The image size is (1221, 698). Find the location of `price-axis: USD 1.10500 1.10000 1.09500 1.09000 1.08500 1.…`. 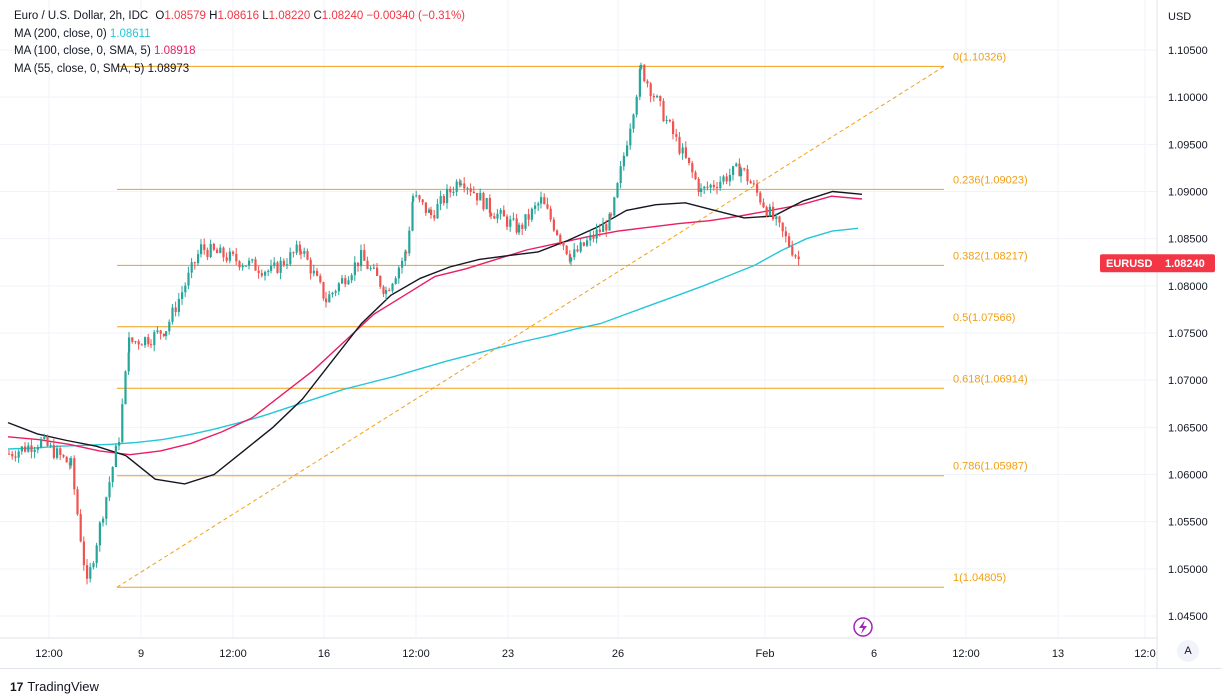

price-axis: USD 1.10500 1.10000 1.09500 1.09000 1.08500 1.… is located at coordinates (1182, 334).